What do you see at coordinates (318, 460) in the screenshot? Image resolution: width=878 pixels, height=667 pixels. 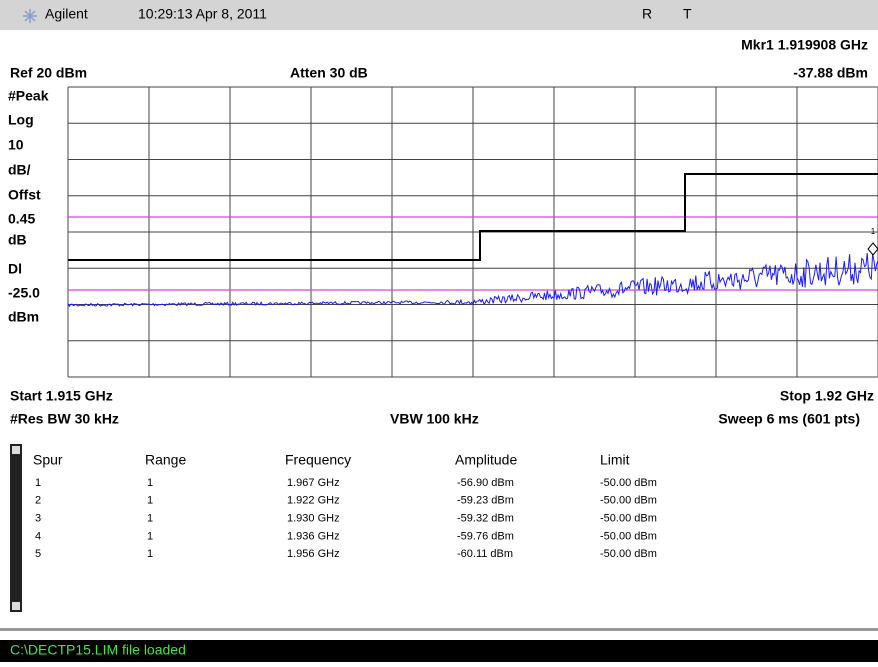 I see `column-header: Frequency` at bounding box center [318, 460].